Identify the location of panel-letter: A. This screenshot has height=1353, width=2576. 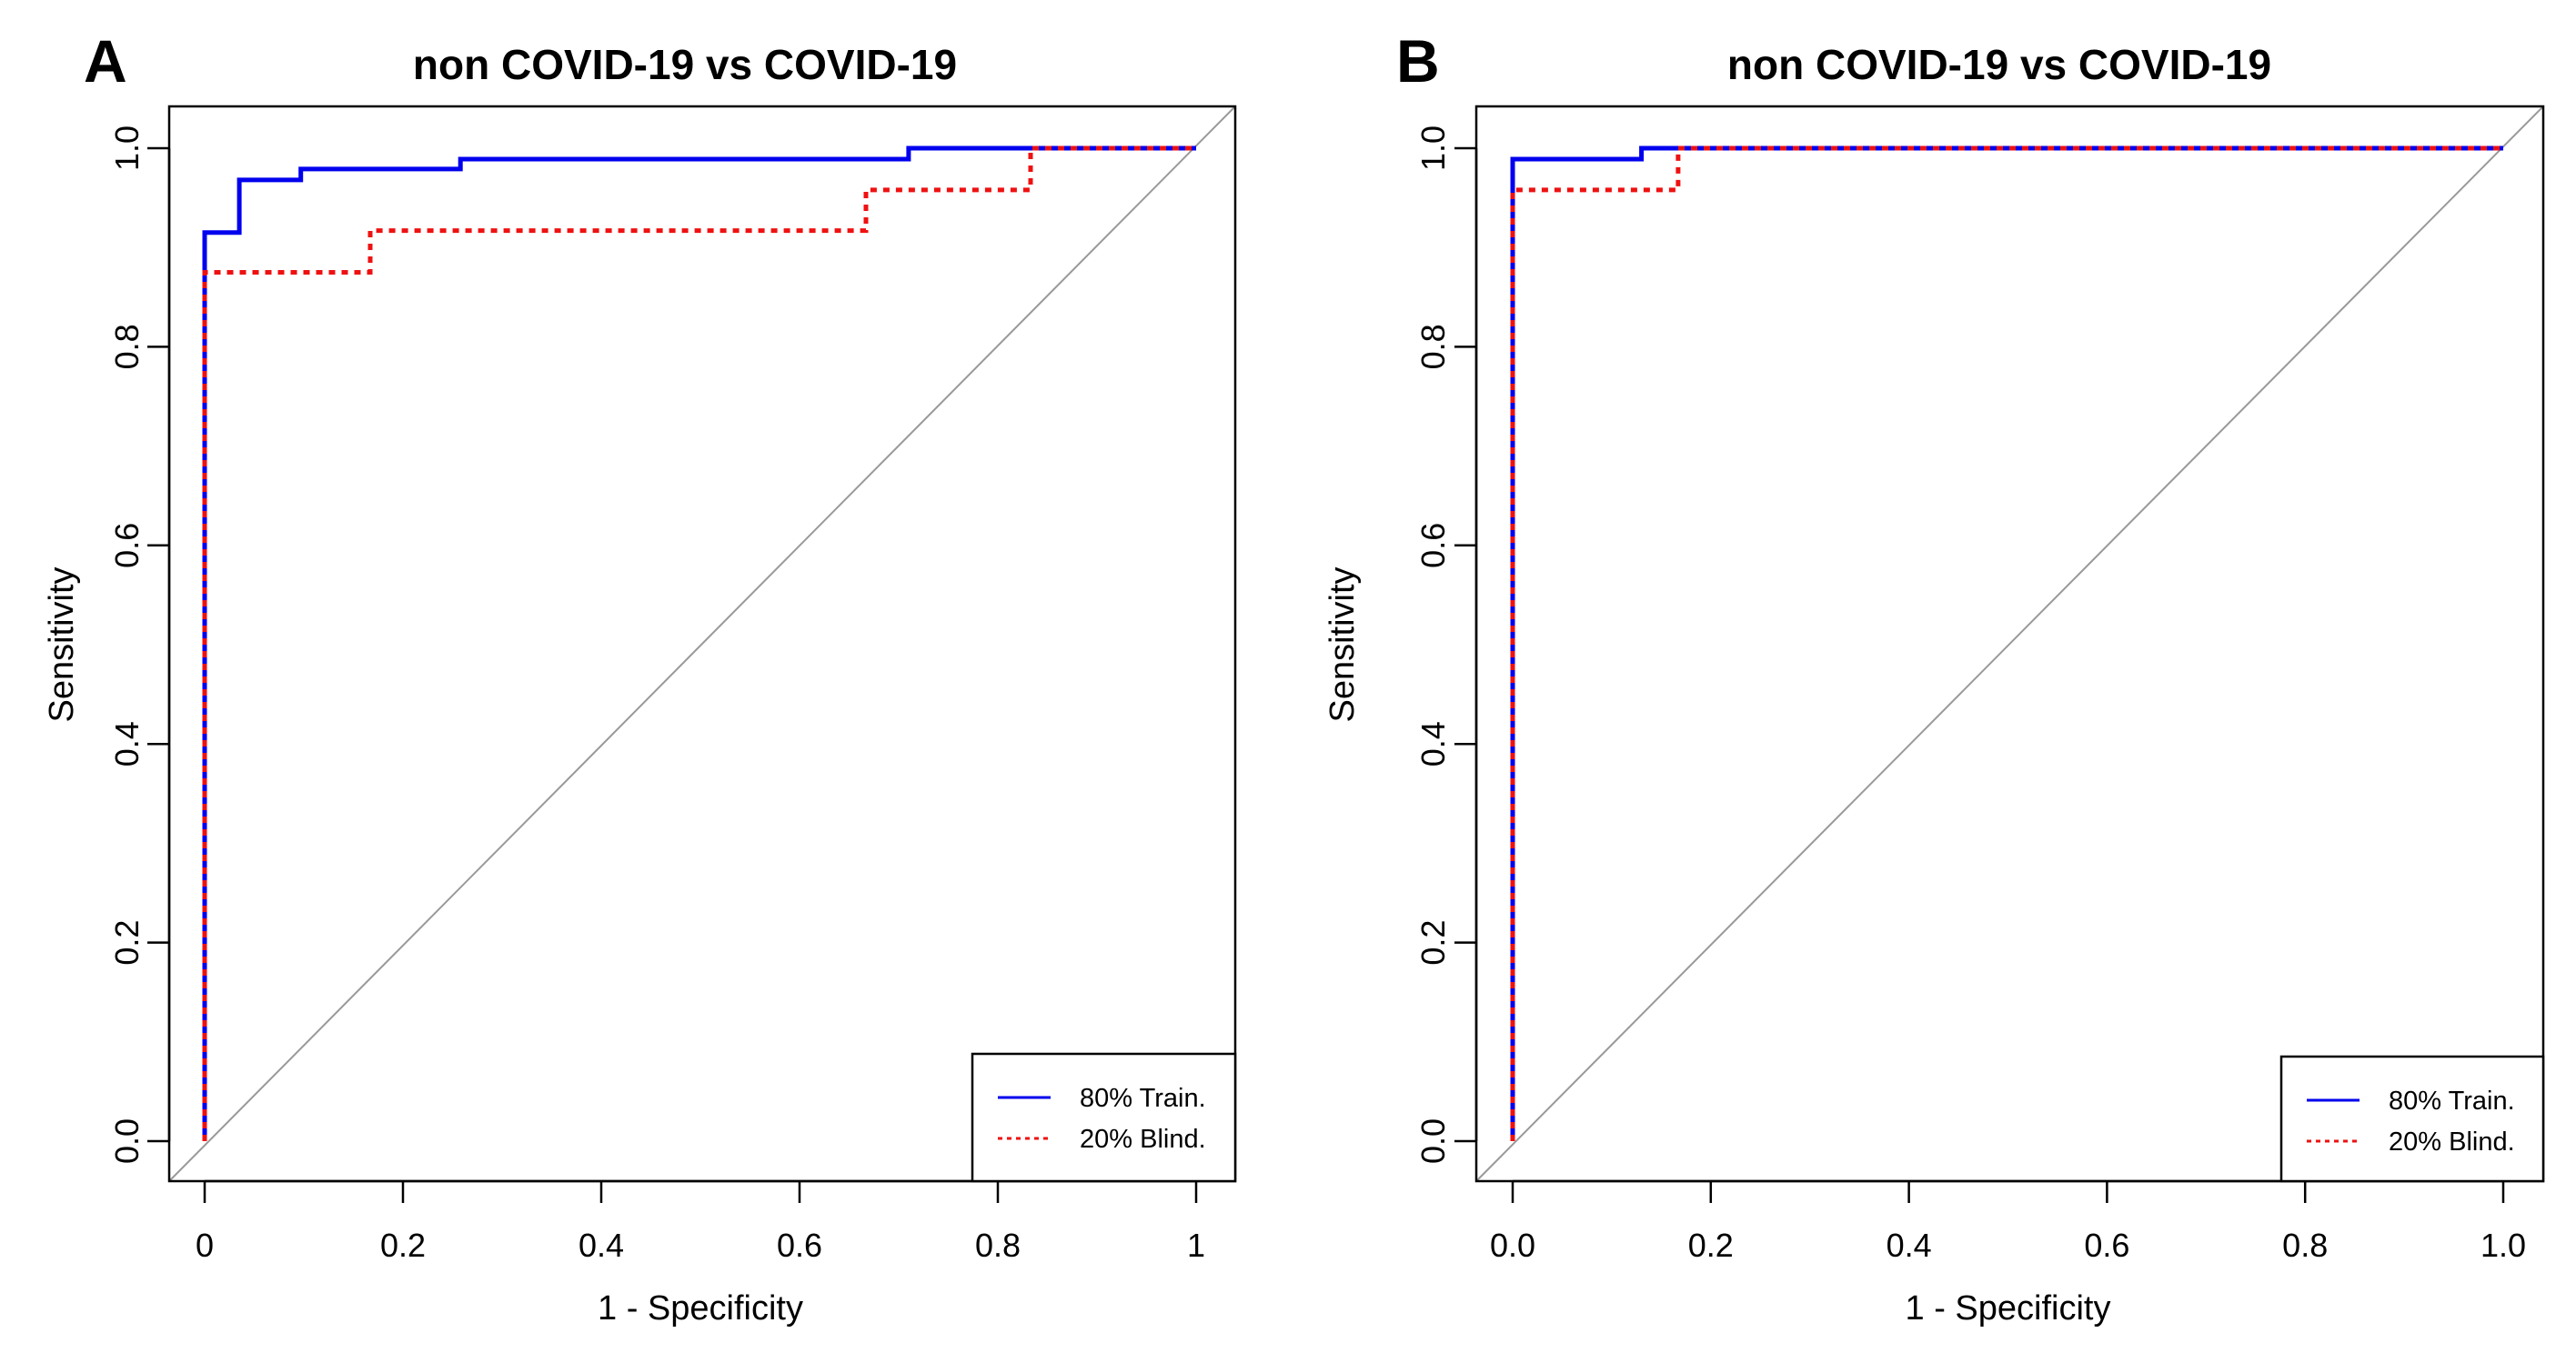
(105, 61).